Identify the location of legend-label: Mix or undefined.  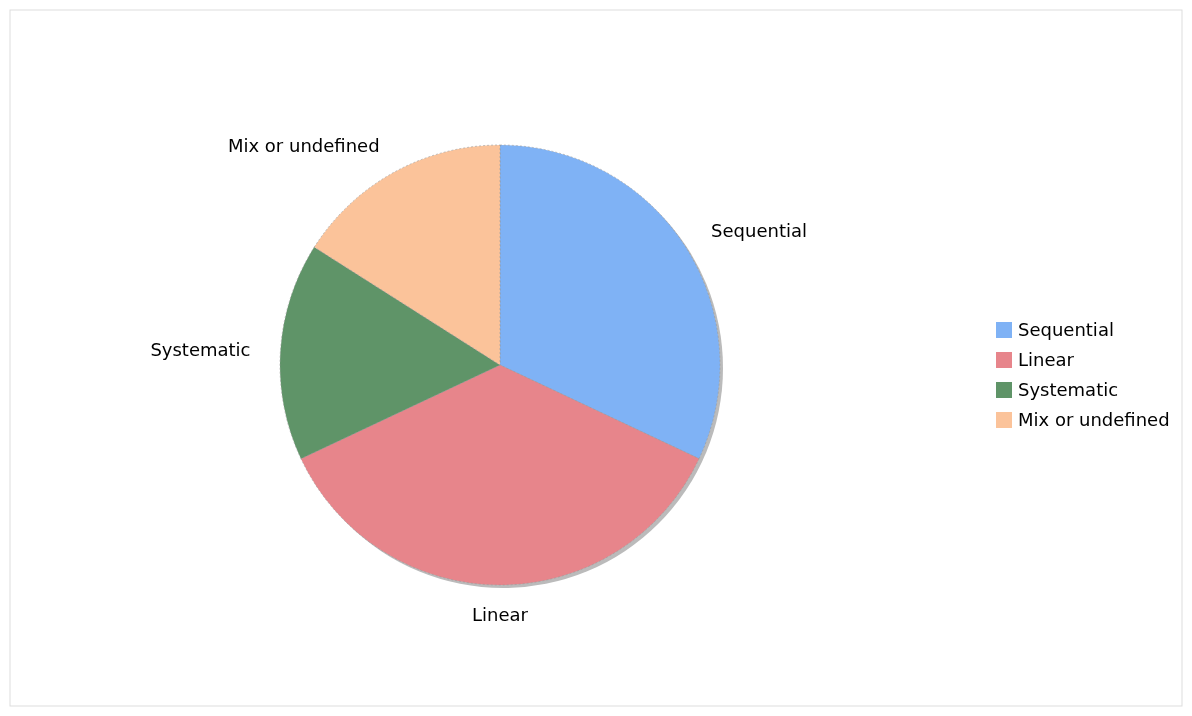
(1094, 420).